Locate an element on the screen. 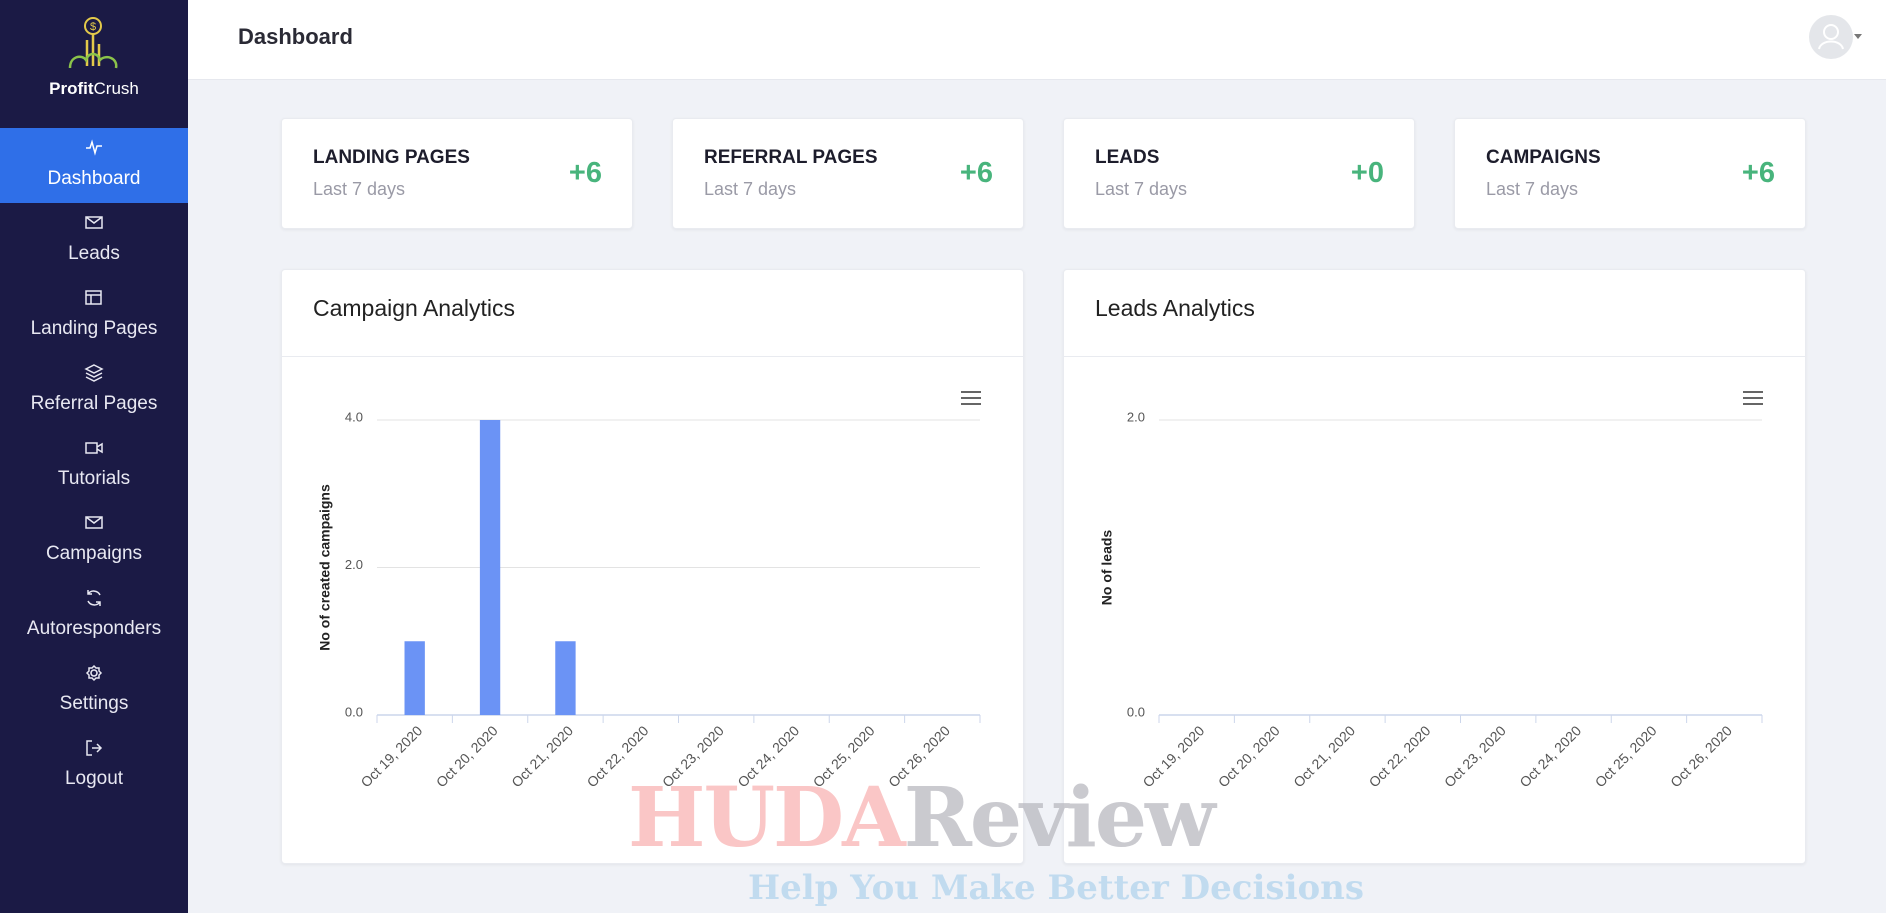 This screenshot has width=1886, height=913. nav-label: Autoresponders is located at coordinates (94, 628).